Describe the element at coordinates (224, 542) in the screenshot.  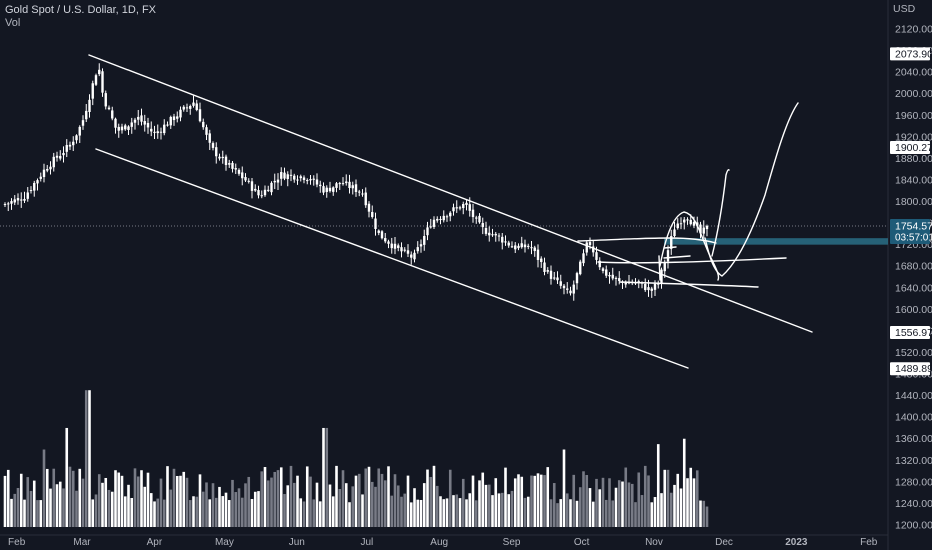
I see `time-tick-label: May` at that location.